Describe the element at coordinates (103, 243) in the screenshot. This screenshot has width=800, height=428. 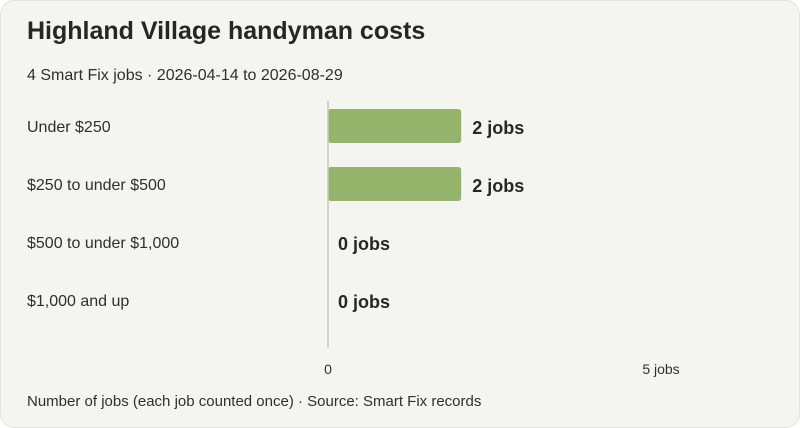
I see `category-label: $500 to under $1,000` at that location.